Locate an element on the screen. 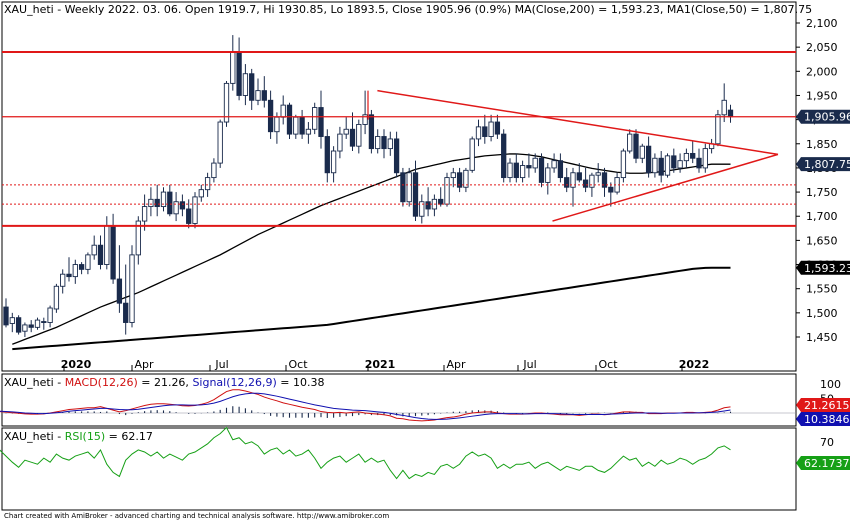  ma50-tag-text: 1,807.75 is located at coordinates (827, 164).